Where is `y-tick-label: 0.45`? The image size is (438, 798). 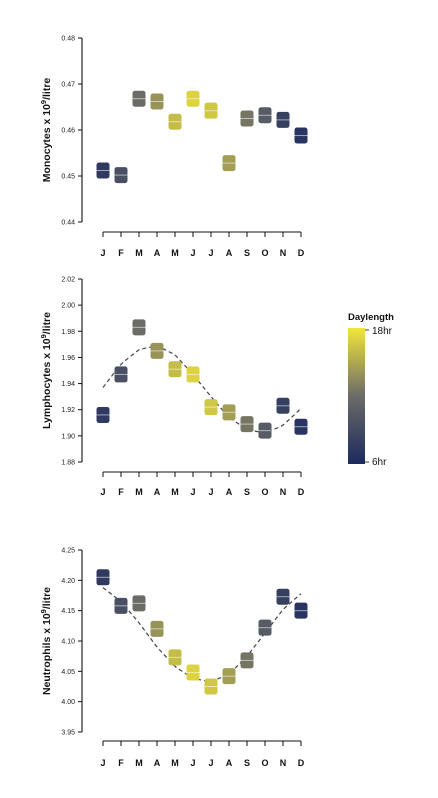
y-tick-label: 0.45 is located at coordinates (68, 177).